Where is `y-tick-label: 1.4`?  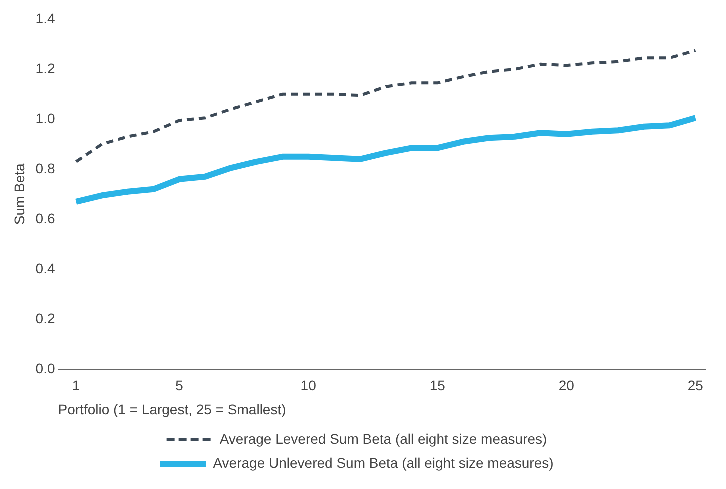 y-tick-label: 1.4 is located at coordinates (46, 18).